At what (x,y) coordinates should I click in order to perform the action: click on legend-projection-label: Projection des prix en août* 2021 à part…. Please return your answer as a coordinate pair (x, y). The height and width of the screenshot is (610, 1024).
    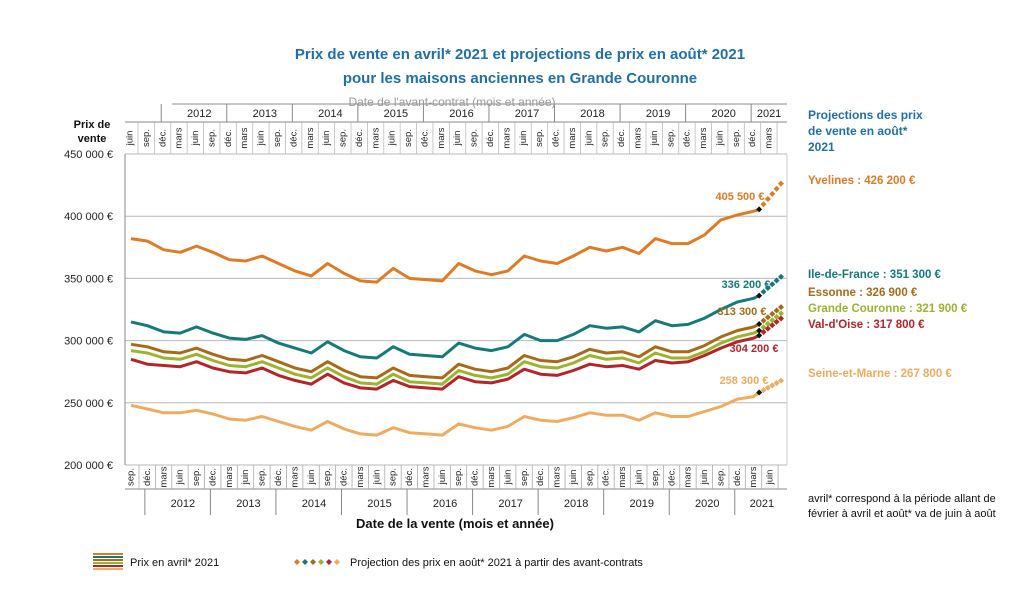
    Looking at the image, I should click on (496, 563).